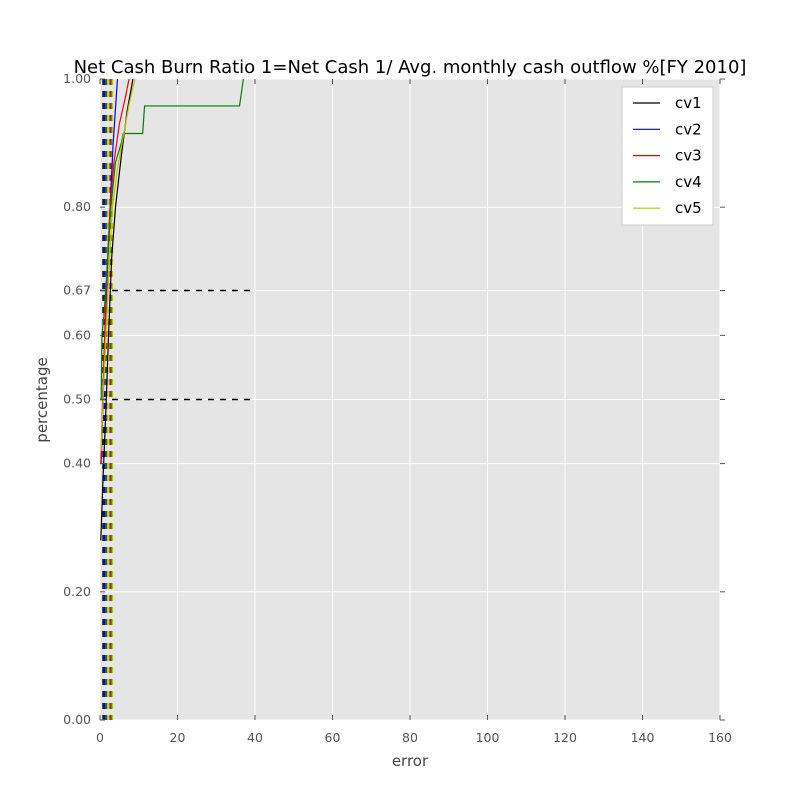  Describe the element at coordinates (688, 182) in the screenshot. I see `legend-label-cv4: cv4` at that location.